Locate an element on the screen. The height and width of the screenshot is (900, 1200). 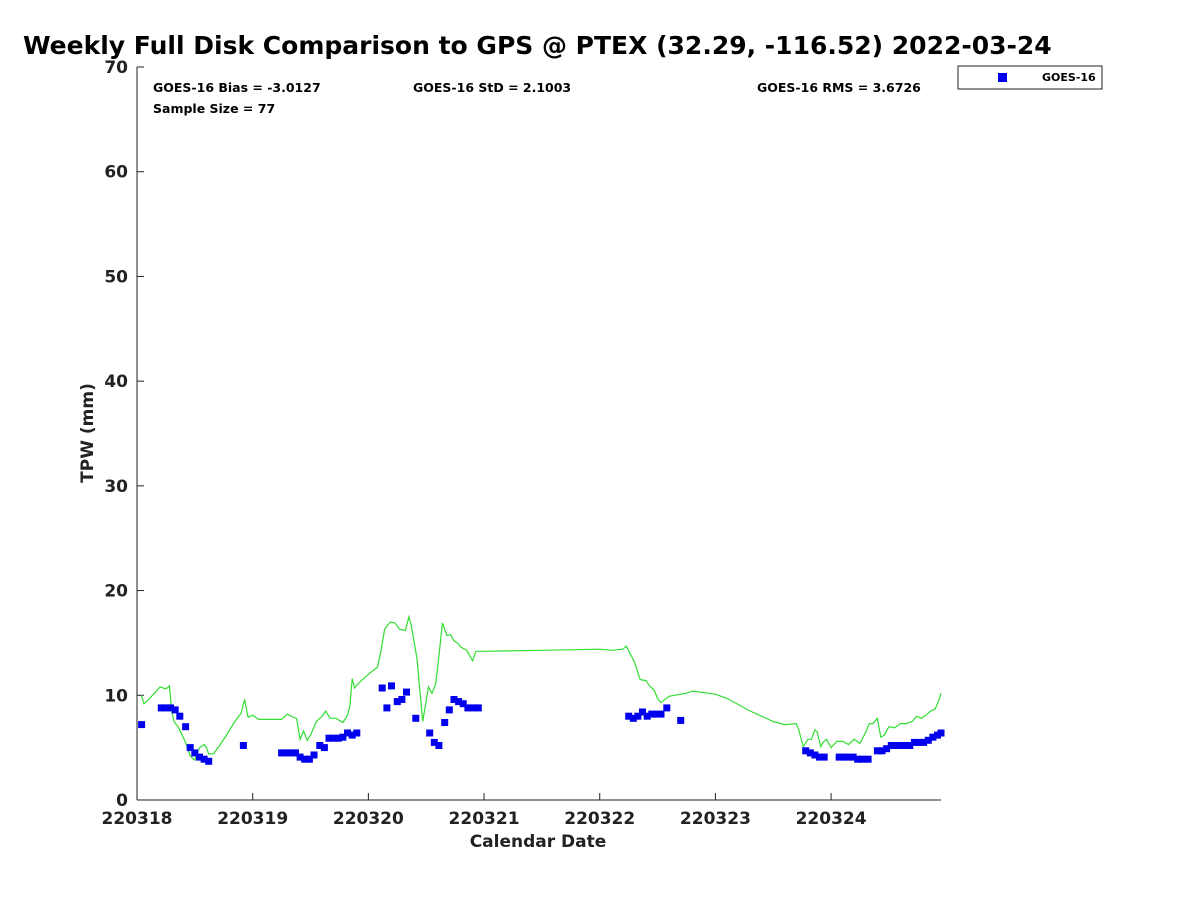
x-tick-label: 220319 is located at coordinates (252, 819).